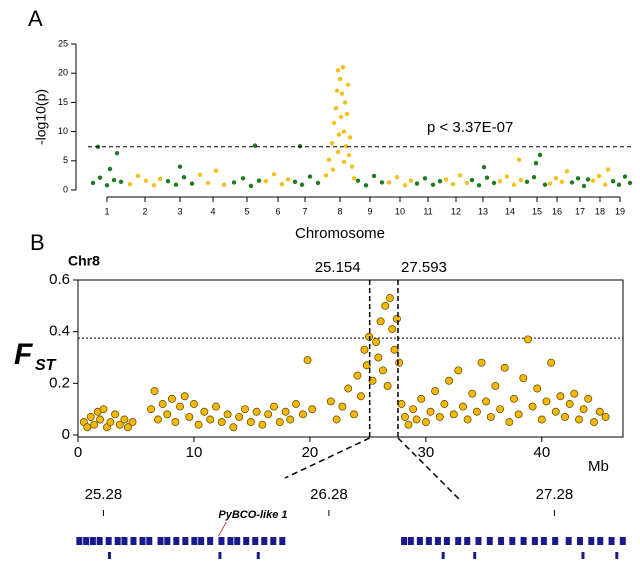 This screenshot has height=574, width=640. Describe the element at coordinates (557, 211) in the screenshot. I see `x-tick-label: 16` at that location.